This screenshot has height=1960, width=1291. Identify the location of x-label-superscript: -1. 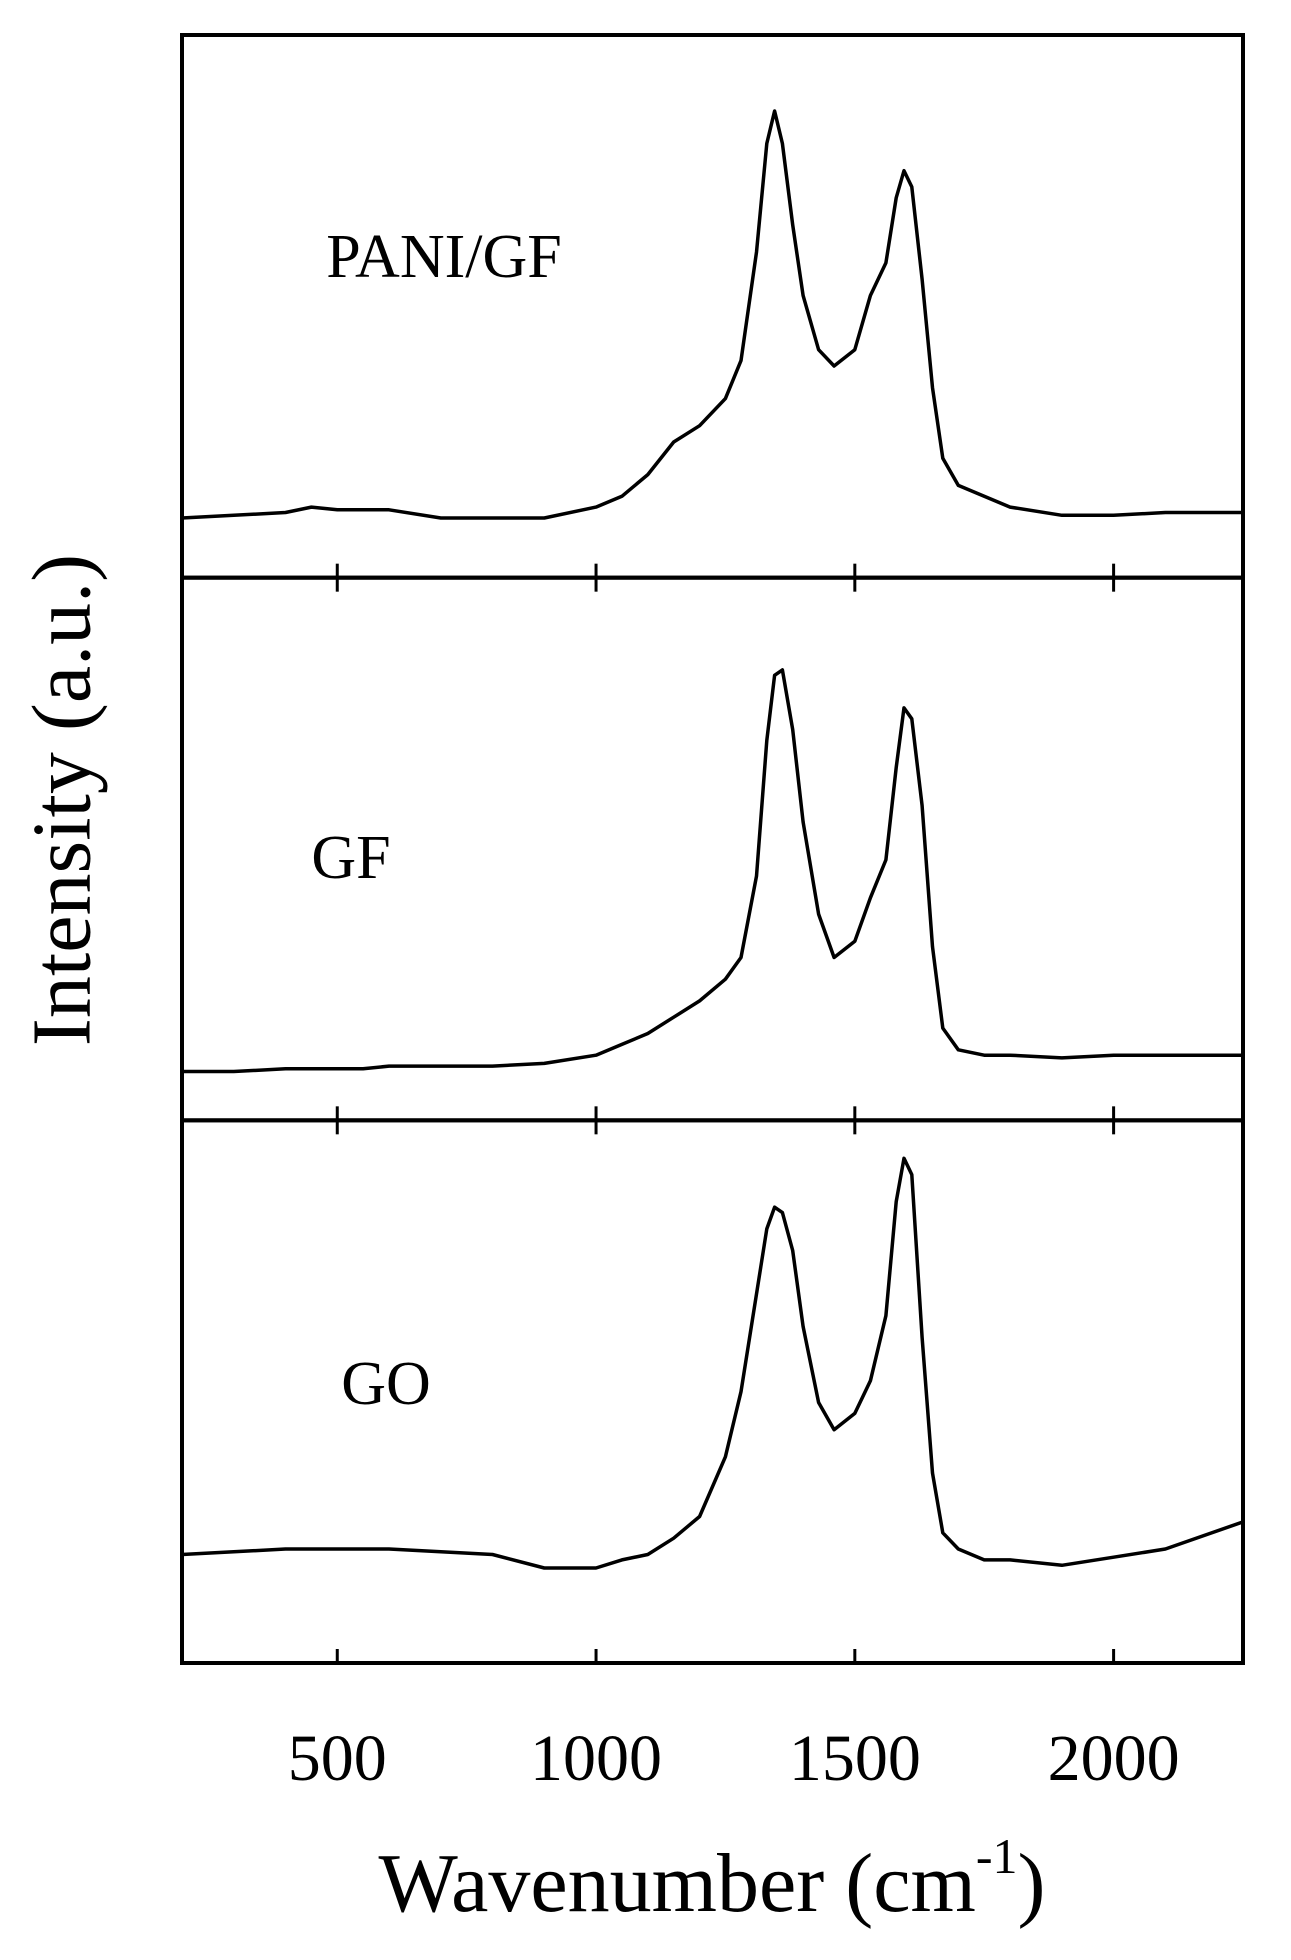
(997, 1856).